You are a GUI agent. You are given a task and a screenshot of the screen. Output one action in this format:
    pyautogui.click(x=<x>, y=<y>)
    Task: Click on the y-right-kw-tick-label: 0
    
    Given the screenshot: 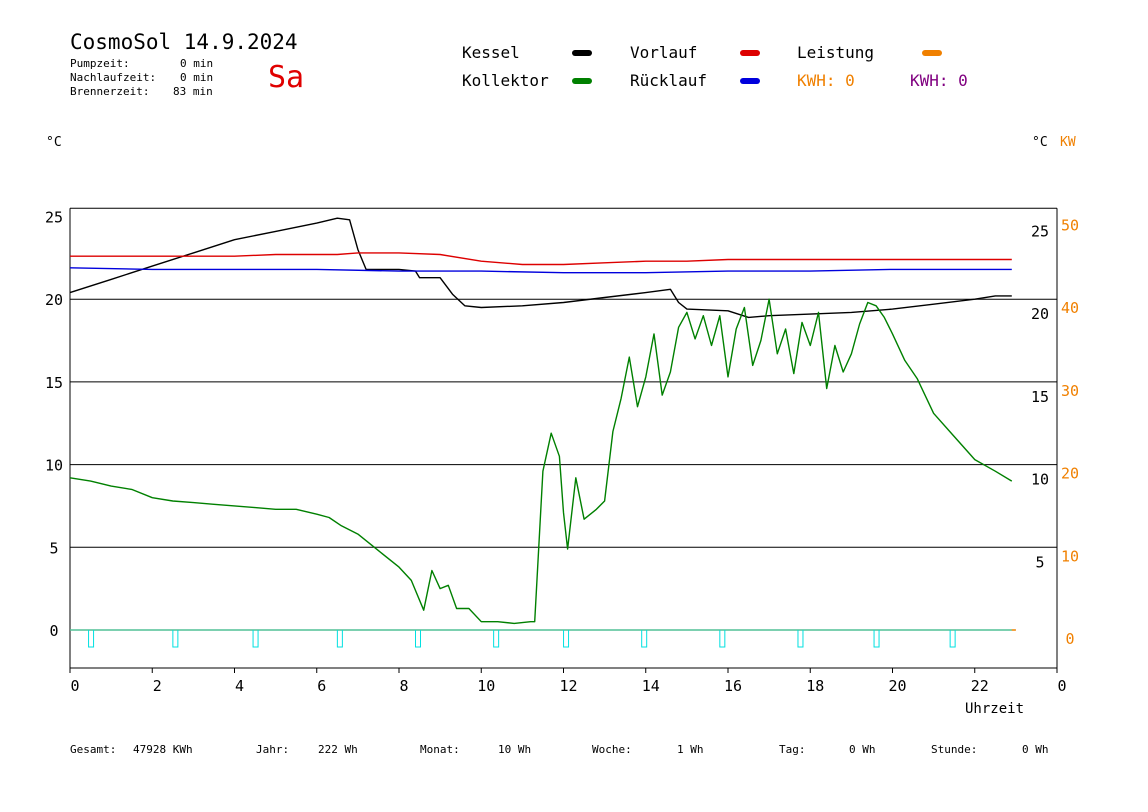 What is the action you would take?
    pyautogui.click(x=1069, y=639)
    